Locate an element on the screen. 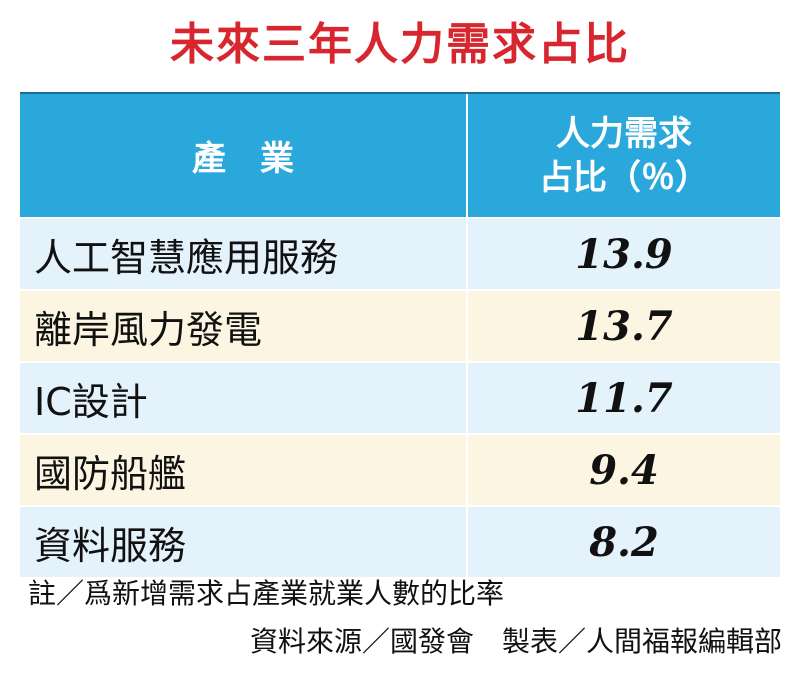 The width and height of the screenshot is (800, 673). share-value: 9.4 is located at coordinates (624, 470).